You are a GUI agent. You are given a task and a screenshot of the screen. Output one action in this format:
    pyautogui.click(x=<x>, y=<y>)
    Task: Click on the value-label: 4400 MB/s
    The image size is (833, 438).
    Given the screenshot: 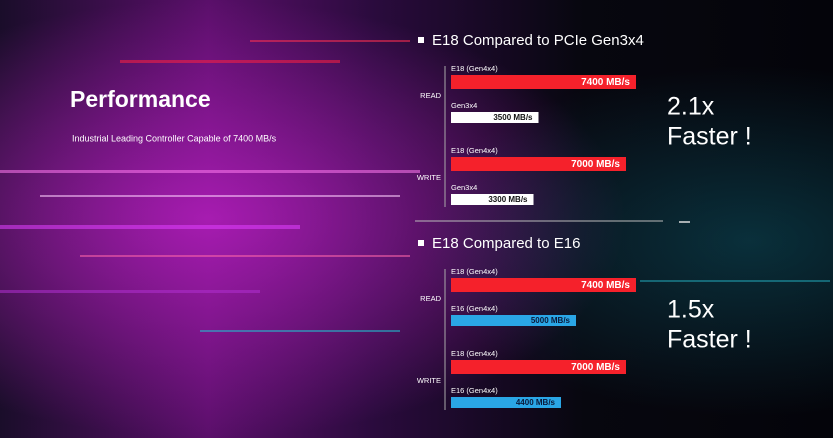 What is the action you would take?
    pyautogui.click(x=536, y=402)
    